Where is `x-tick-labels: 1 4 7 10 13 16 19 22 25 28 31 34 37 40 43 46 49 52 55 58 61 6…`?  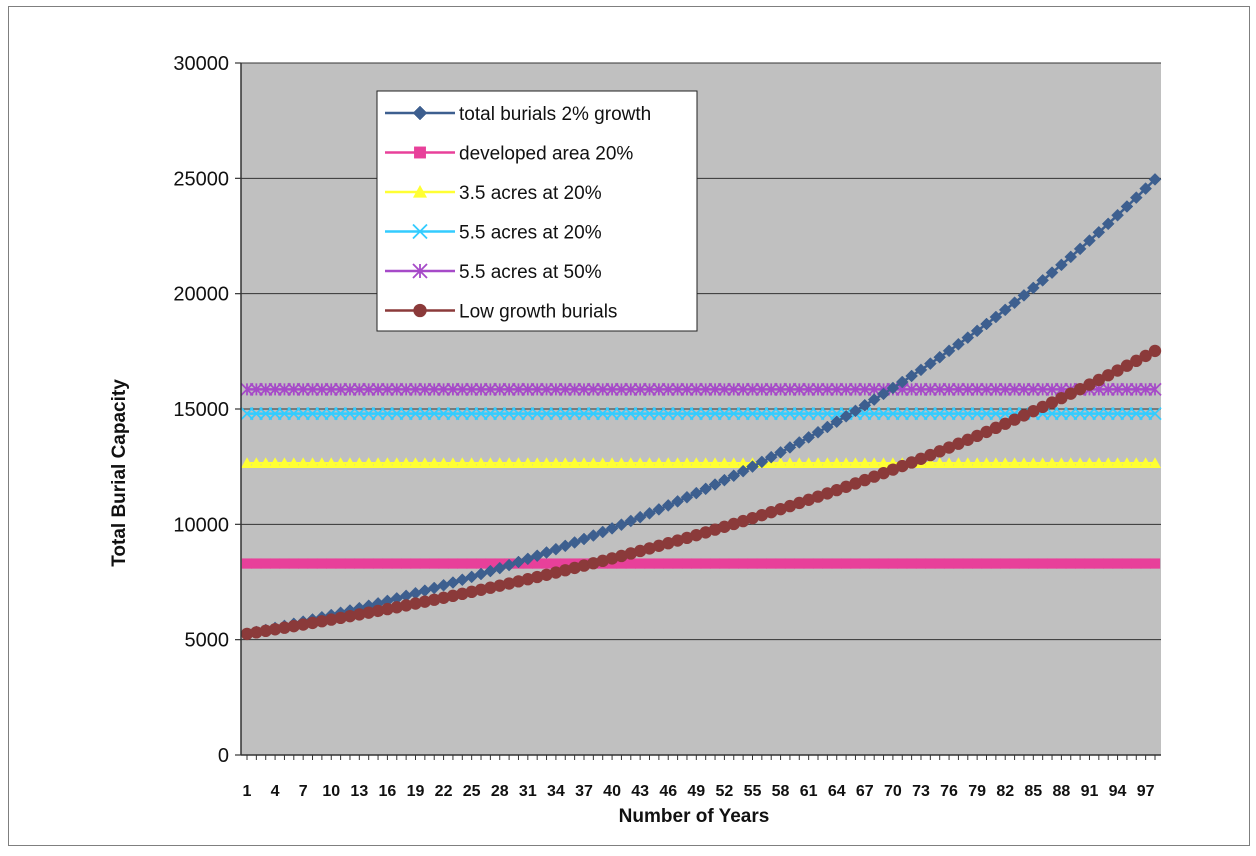 x-tick-labels: 1 4 7 10 13 16 19 22 25 28 31 34 37 40 43 46 49 52 55 58 61 6… is located at coordinates (699, 777).